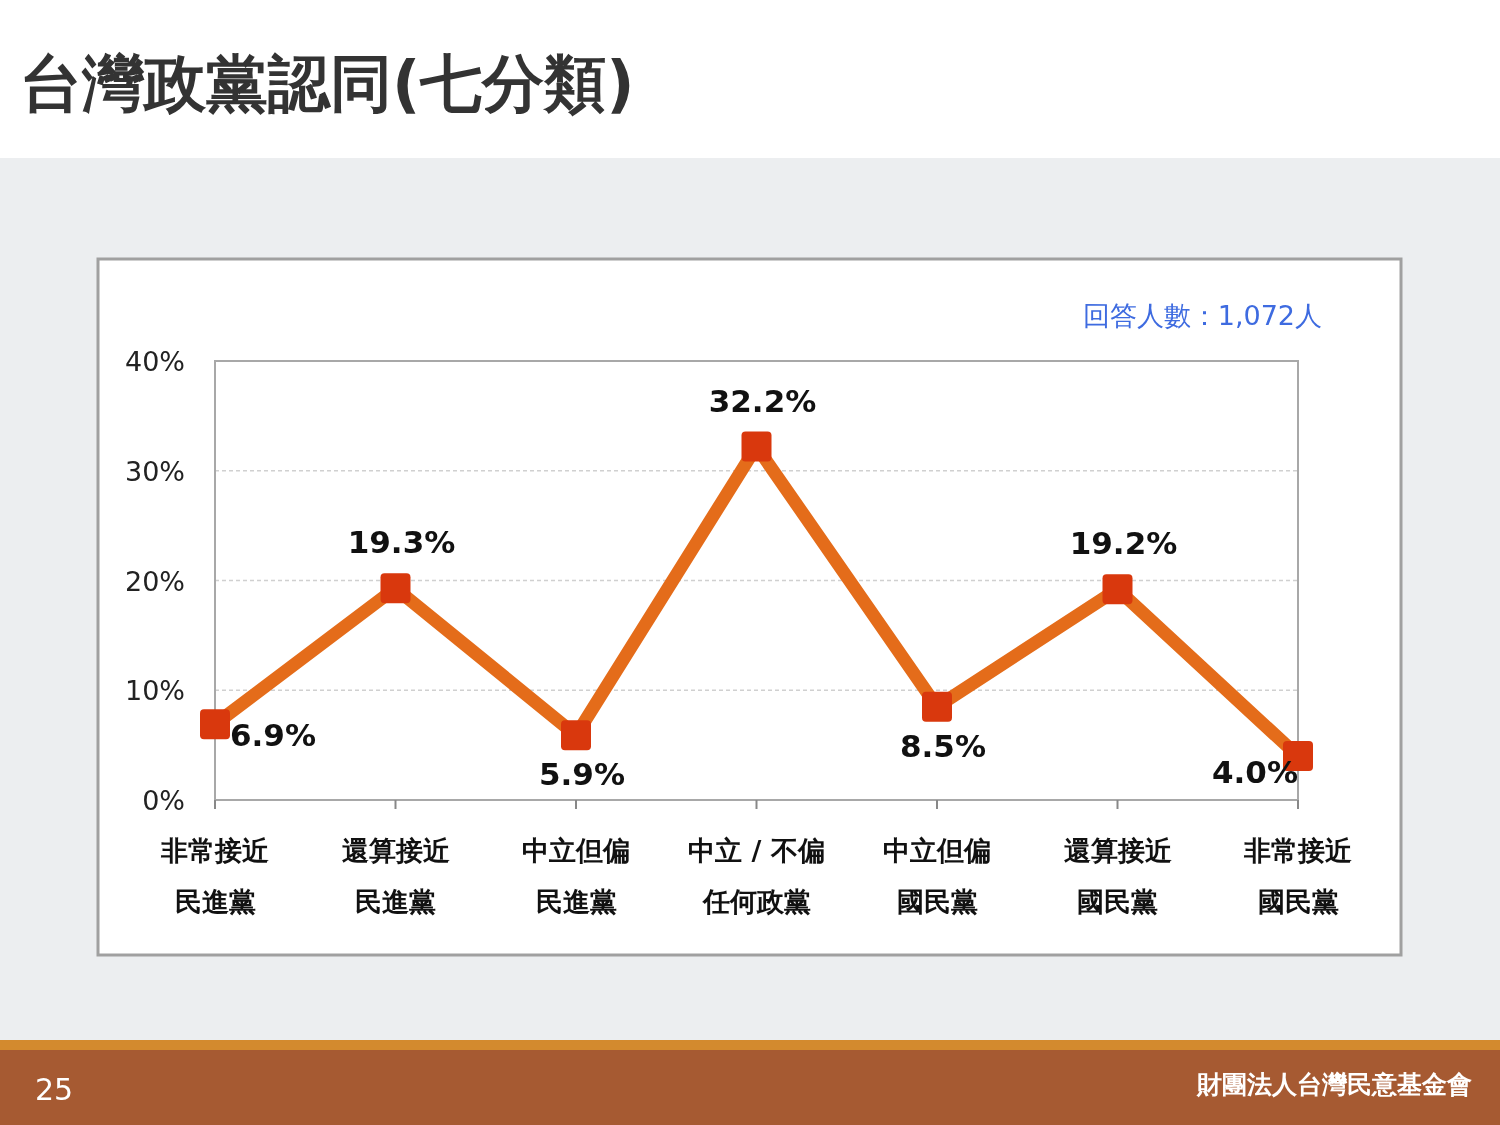 This screenshot has width=1500, height=1125. Describe the element at coordinates (154, 691) in the screenshot. I see `y-tick-label: 10%` at that location.